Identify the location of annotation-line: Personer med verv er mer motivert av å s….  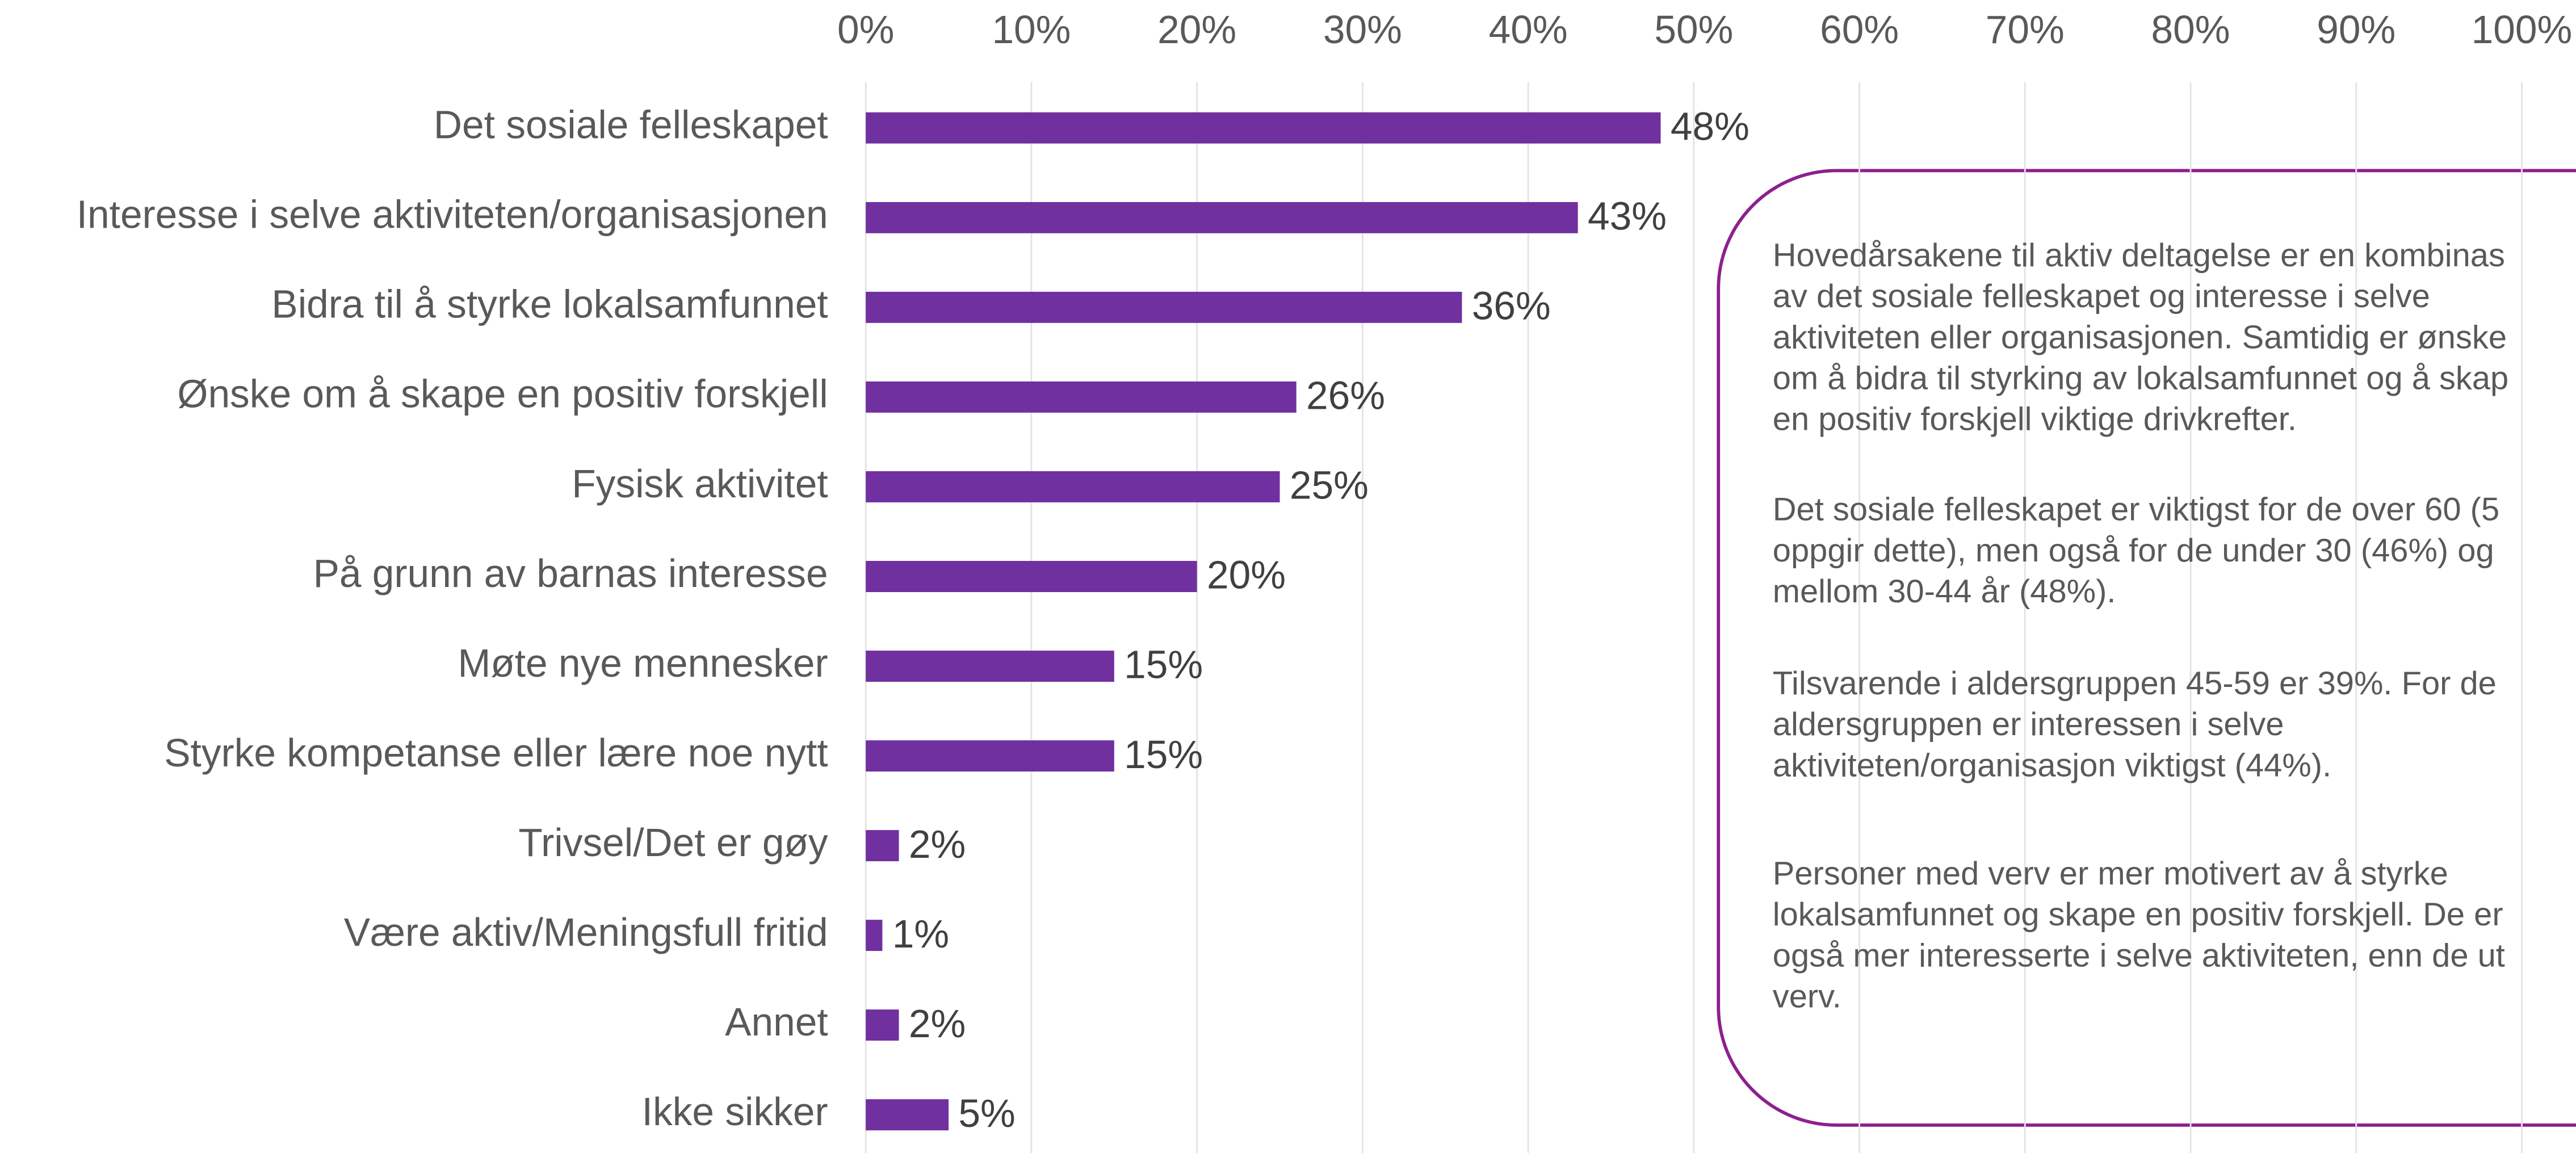
(2110, 874).